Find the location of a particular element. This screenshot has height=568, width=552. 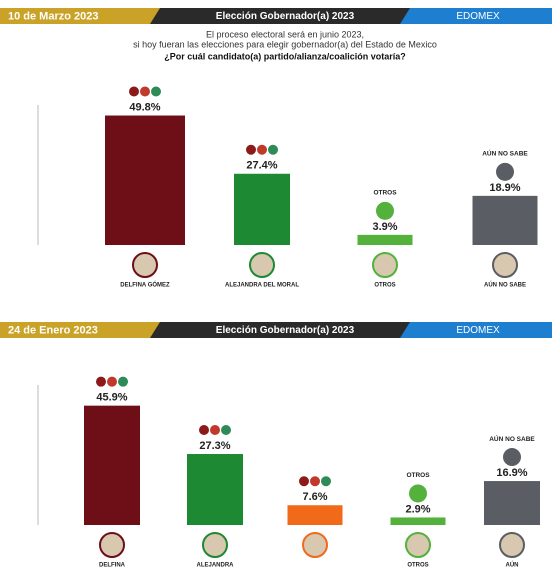

value-label: 7.6% is located at coordinates (314, 497).